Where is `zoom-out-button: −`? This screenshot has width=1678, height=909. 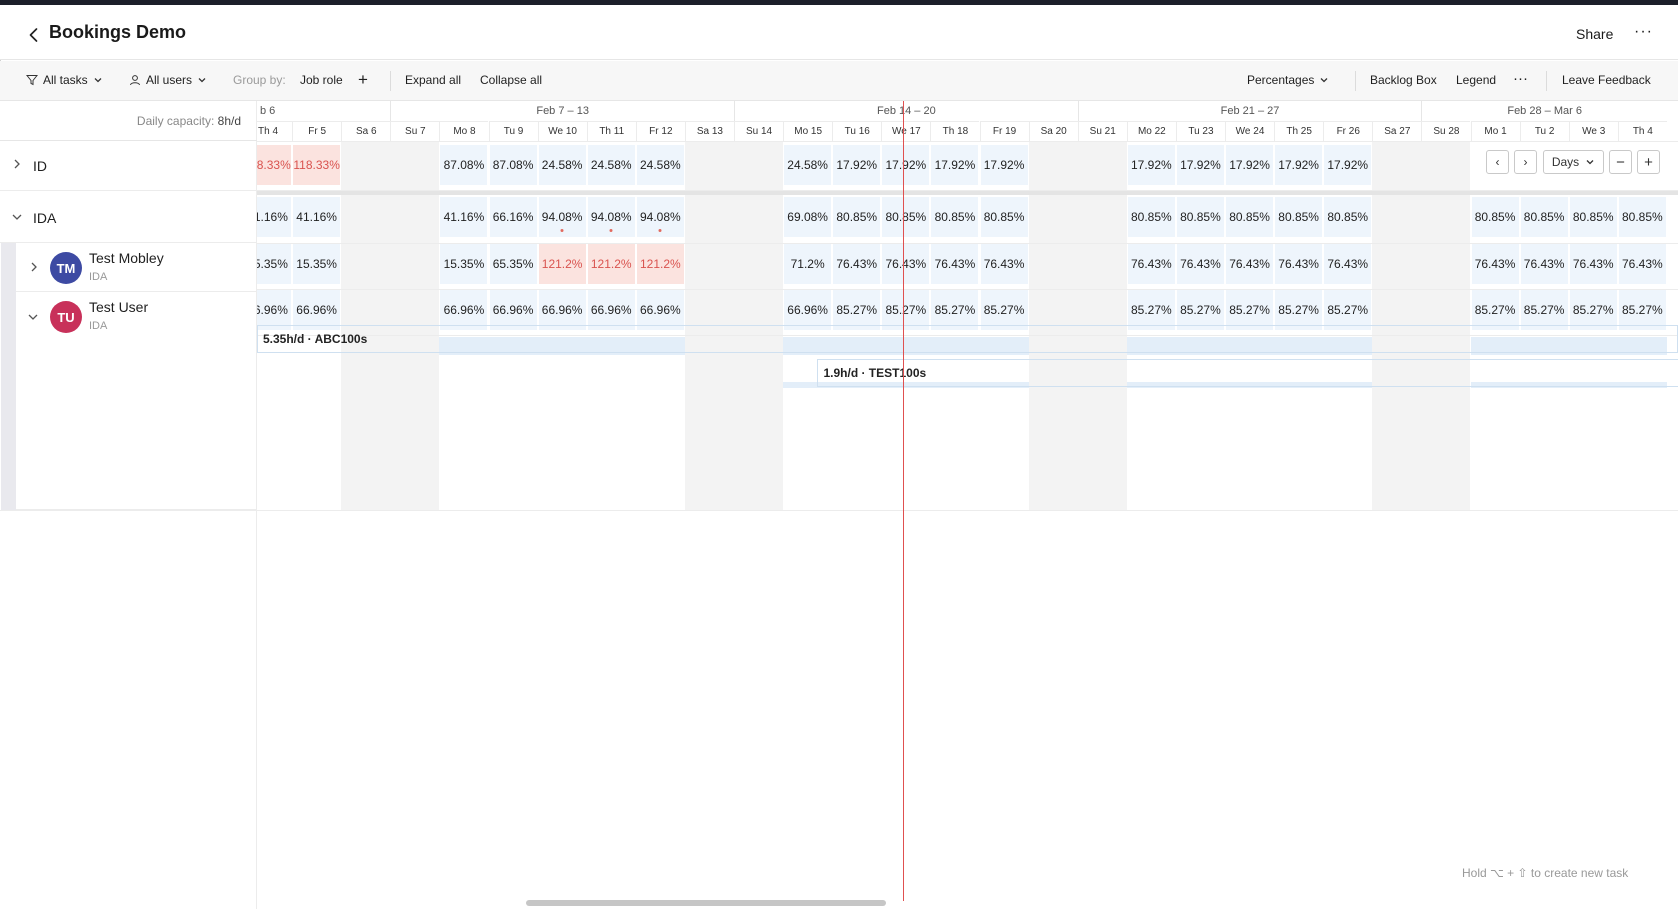 zoom-out-button: − is located at coordinates (1620, 162).